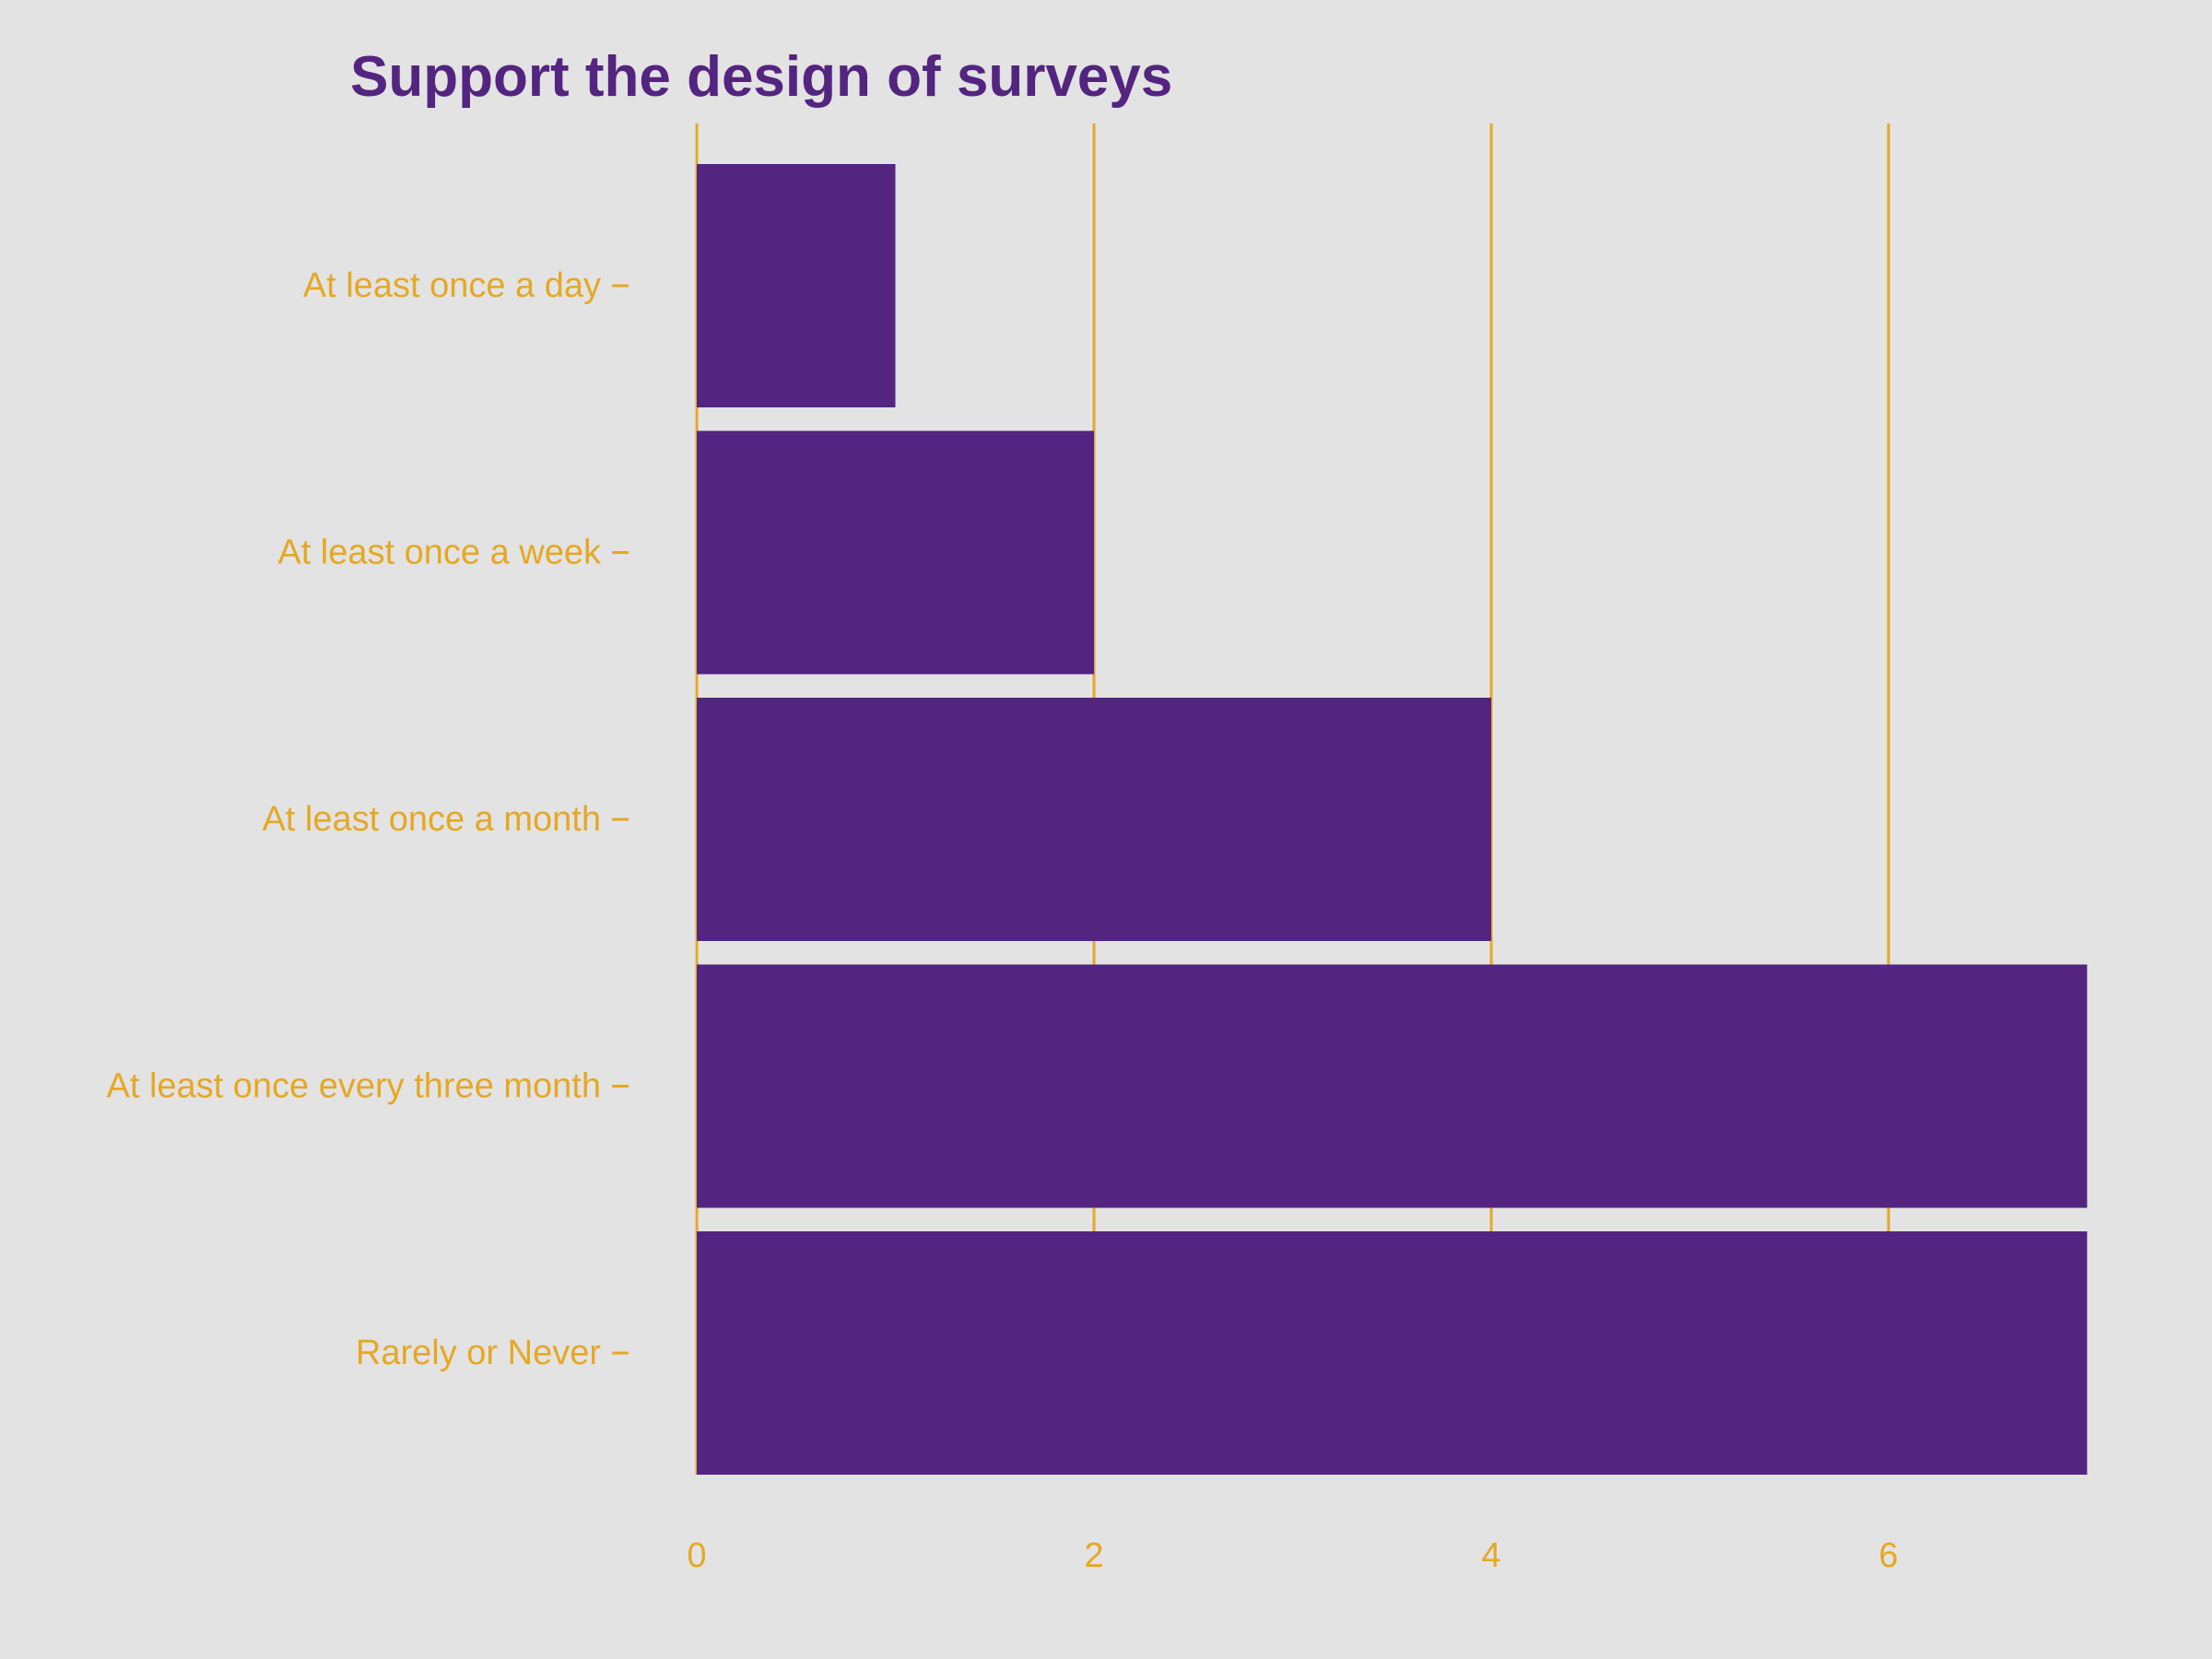 The height and width of the screenshot is (1659, 2212). Describe the element at coordinates (761, 77) in the screenshot. I see `chart-title: Support the design of surveys` at that location.